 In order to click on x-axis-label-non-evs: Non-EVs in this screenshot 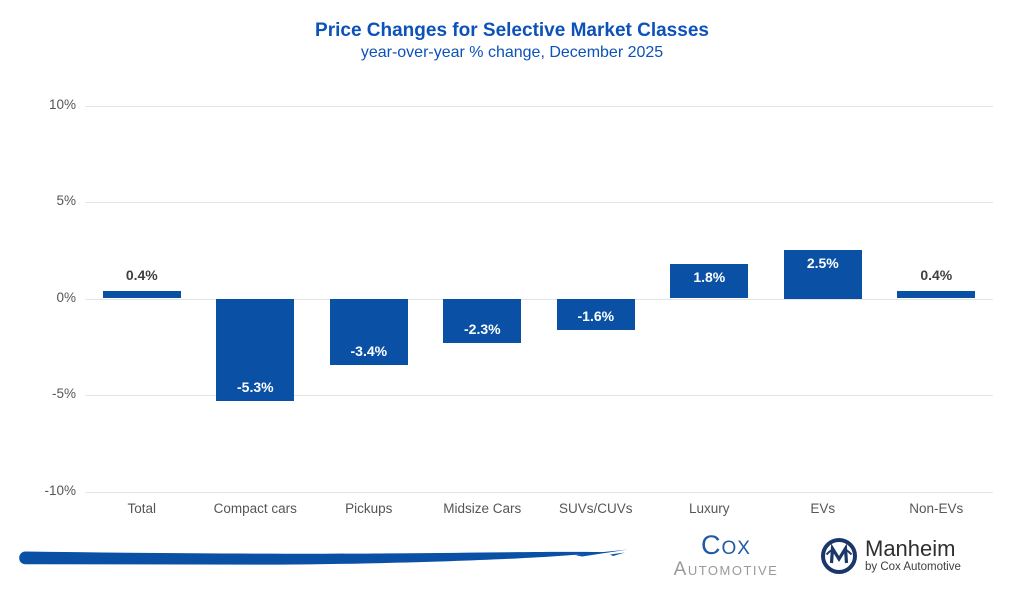, I will do `click(936, 508)`.